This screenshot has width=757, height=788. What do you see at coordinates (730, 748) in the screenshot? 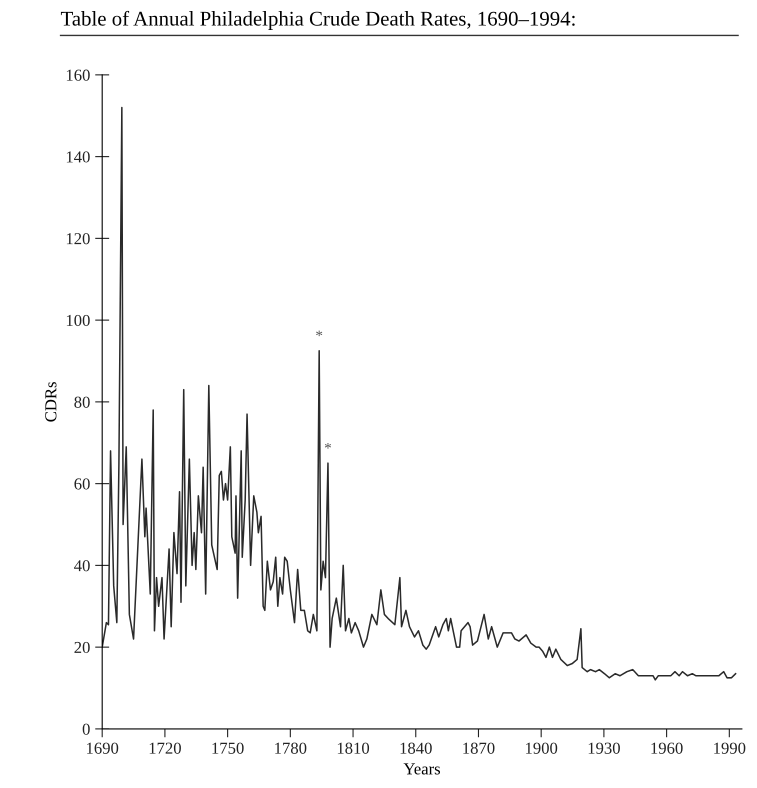
I see `x-tick-label: 1990` at bounding box center [730, 748].